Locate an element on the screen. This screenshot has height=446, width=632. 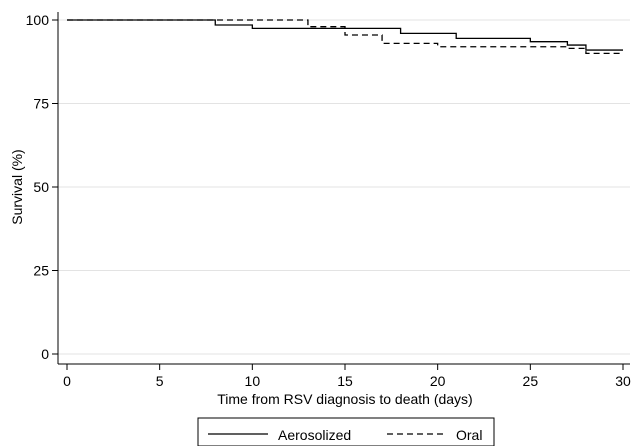
y-axis-label: Survival (%) is located at coordinates (17, 186).